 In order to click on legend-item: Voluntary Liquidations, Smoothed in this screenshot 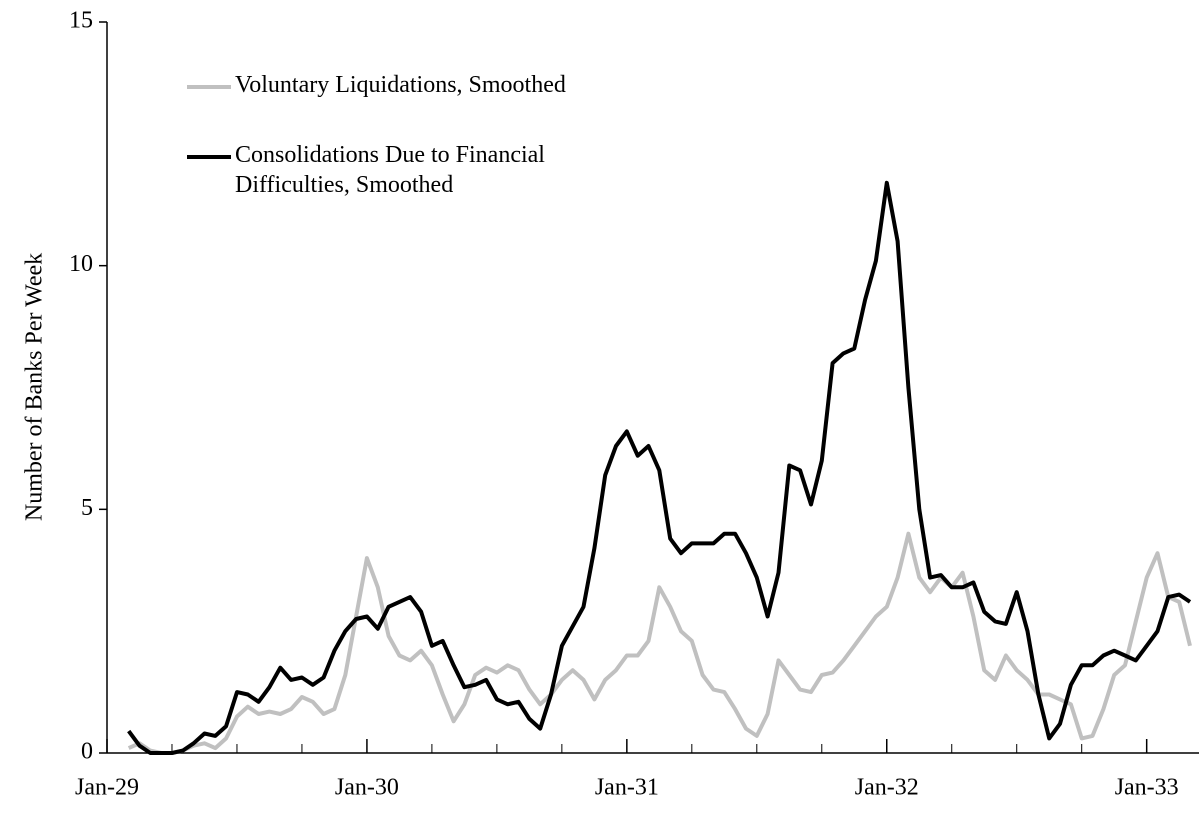, I will do `click(406, 85)`.